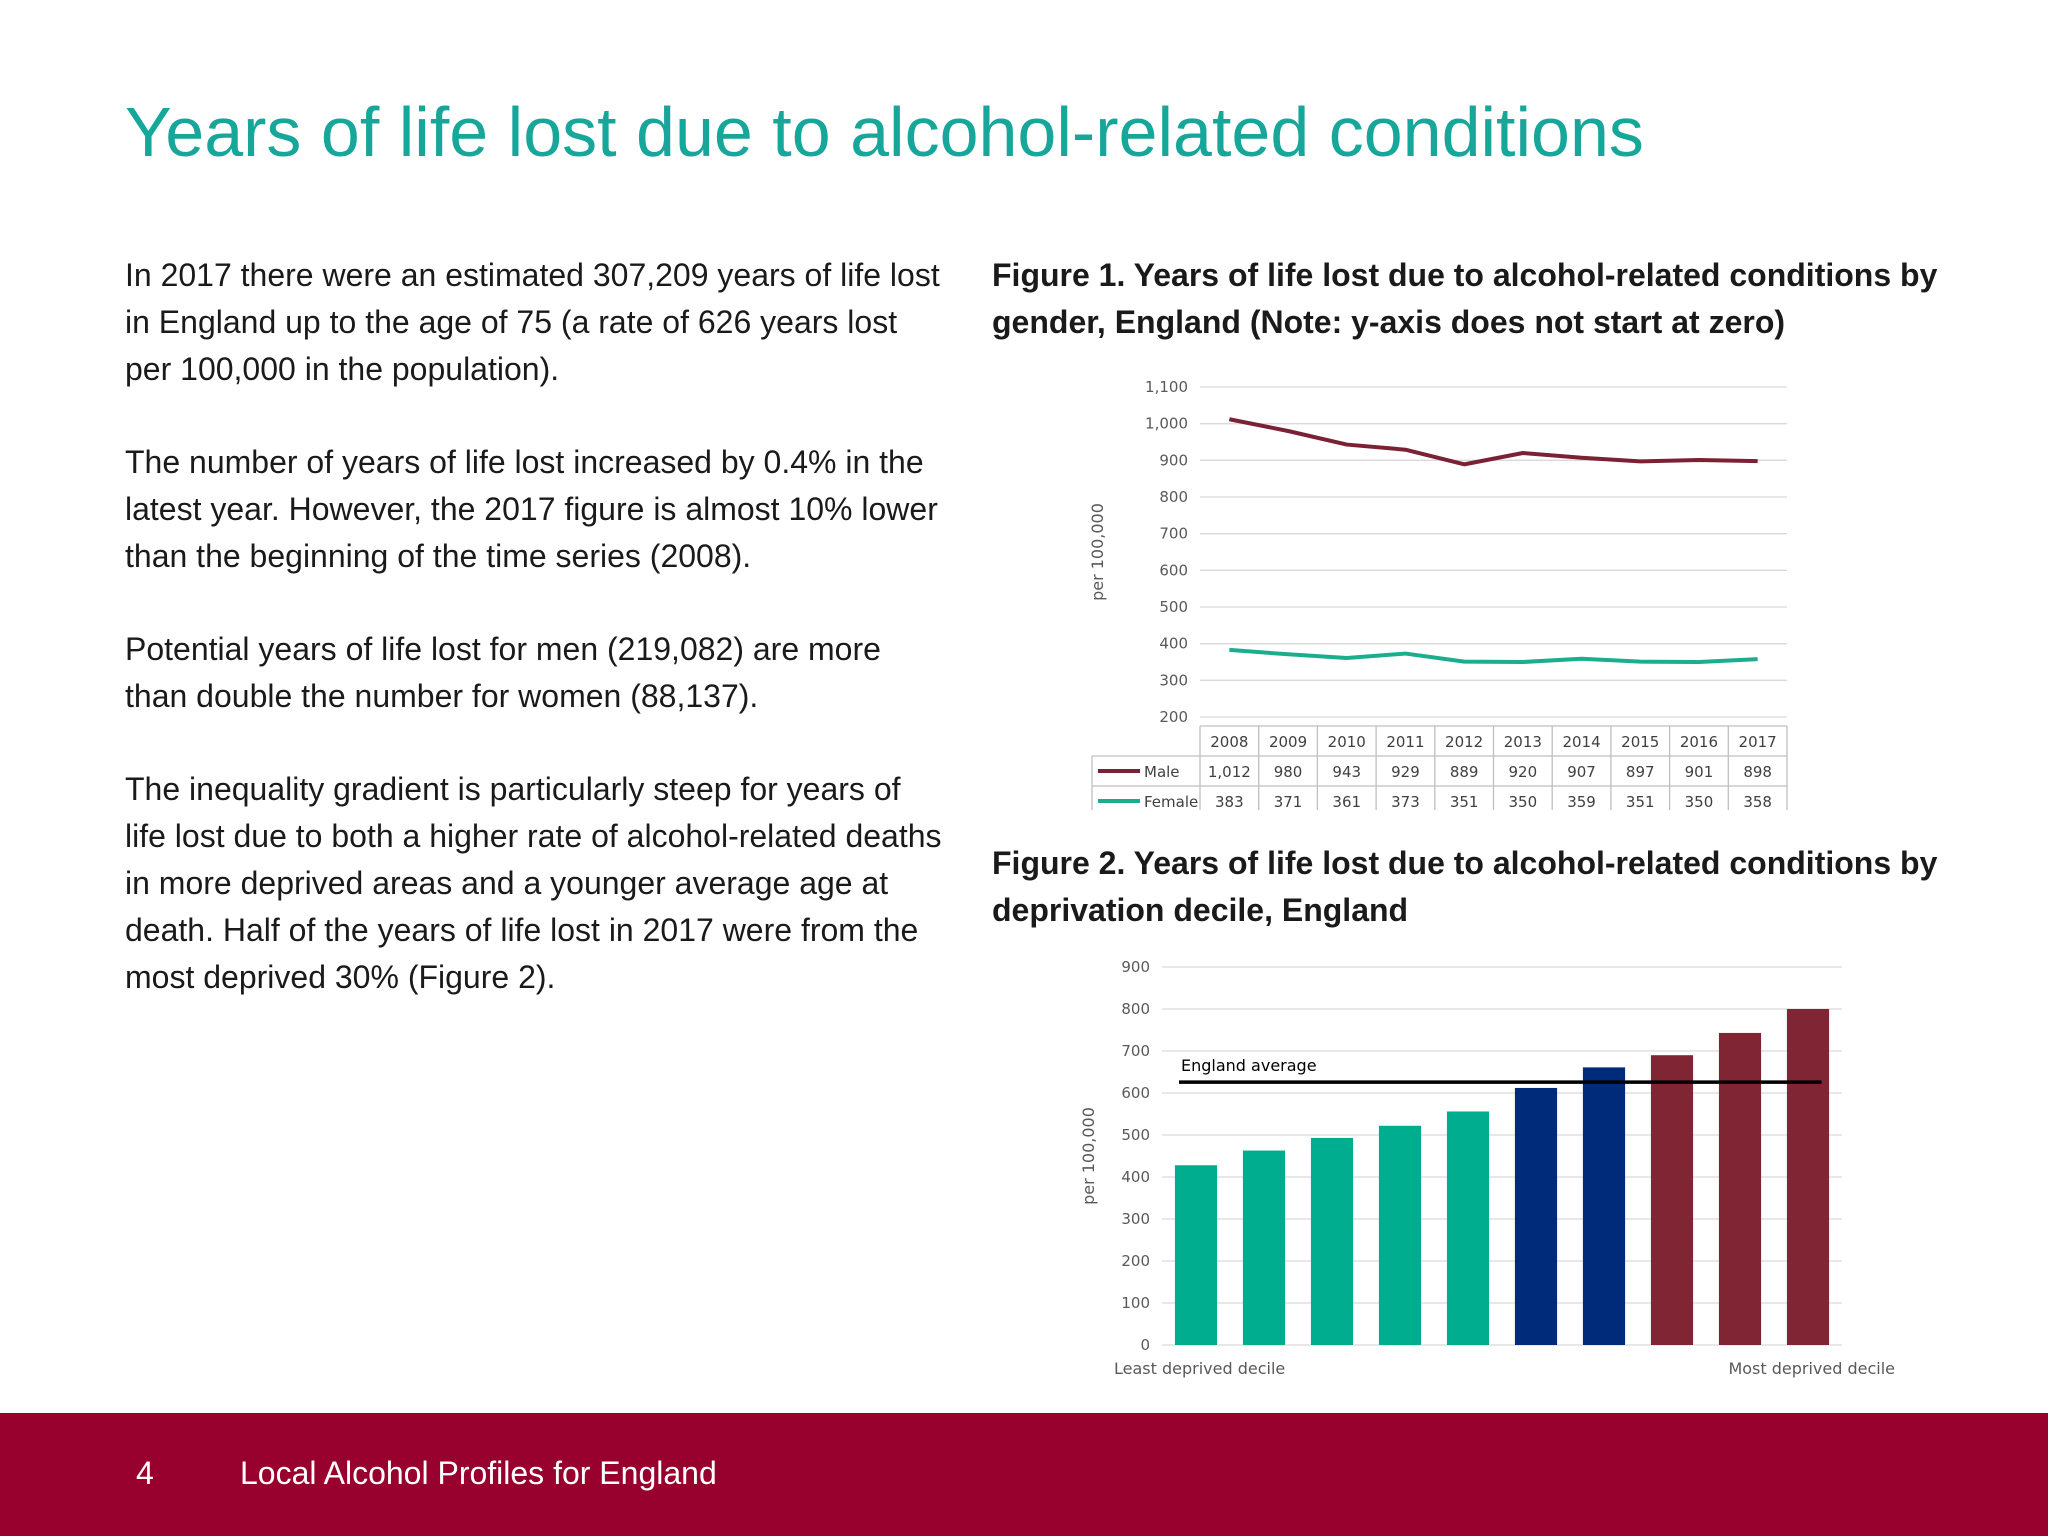 Image resolution: width=2048 pixels, height=1536 pixels. Describe the element at coordinates (145, 1473) in the screenshot. I see `page-number: 4` at that location.